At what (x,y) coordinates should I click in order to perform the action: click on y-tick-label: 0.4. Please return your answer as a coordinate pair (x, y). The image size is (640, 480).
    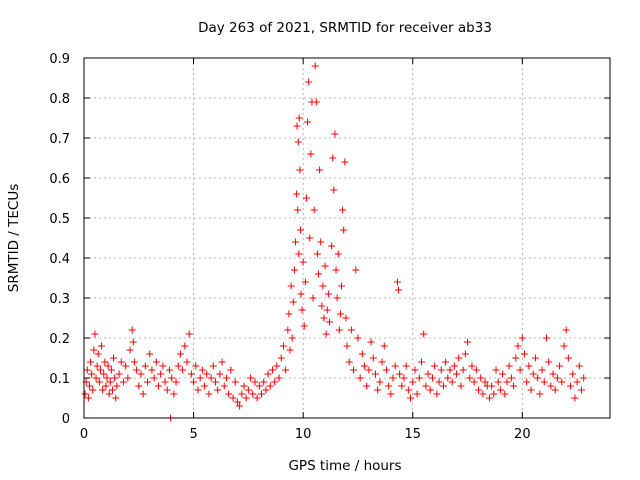
    Looking at the image, I should click on (59, 259).